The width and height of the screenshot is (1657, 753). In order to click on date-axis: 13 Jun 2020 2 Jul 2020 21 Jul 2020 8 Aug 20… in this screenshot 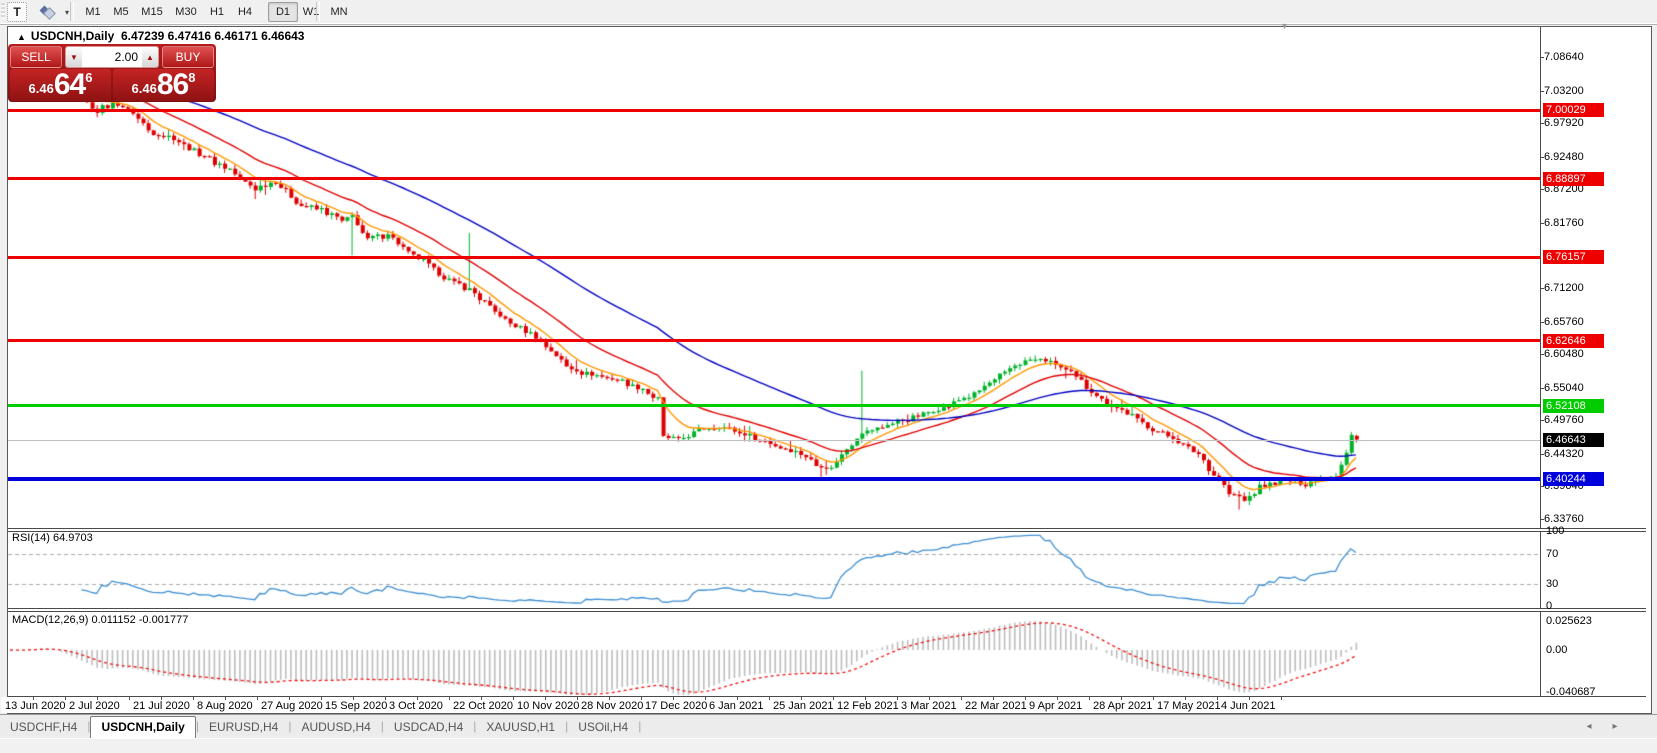, I will do `click(822, 705)`.